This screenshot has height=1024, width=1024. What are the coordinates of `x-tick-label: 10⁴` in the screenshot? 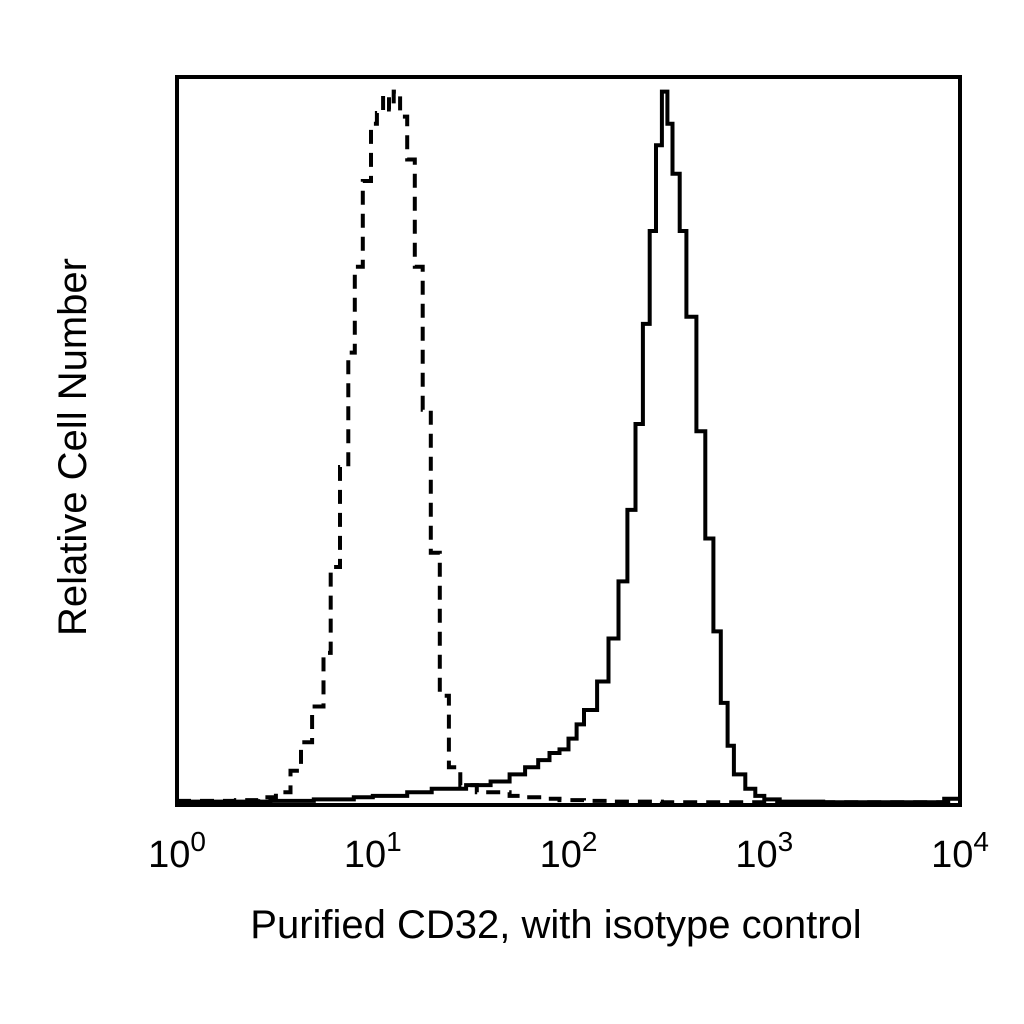 It's located at (960, 851).